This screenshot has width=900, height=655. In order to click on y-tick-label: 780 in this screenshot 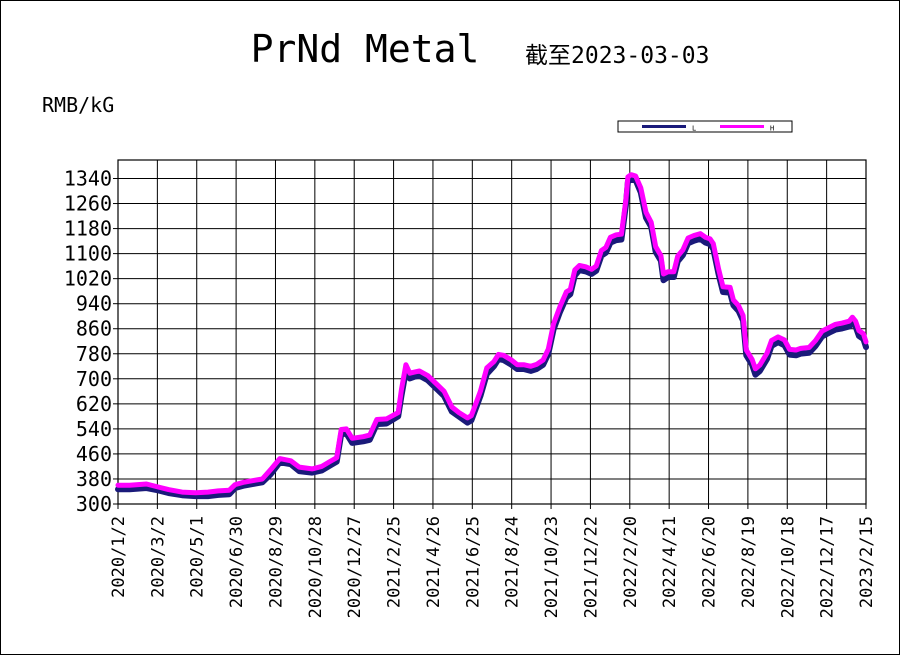, I will do `click(94, 354)`.